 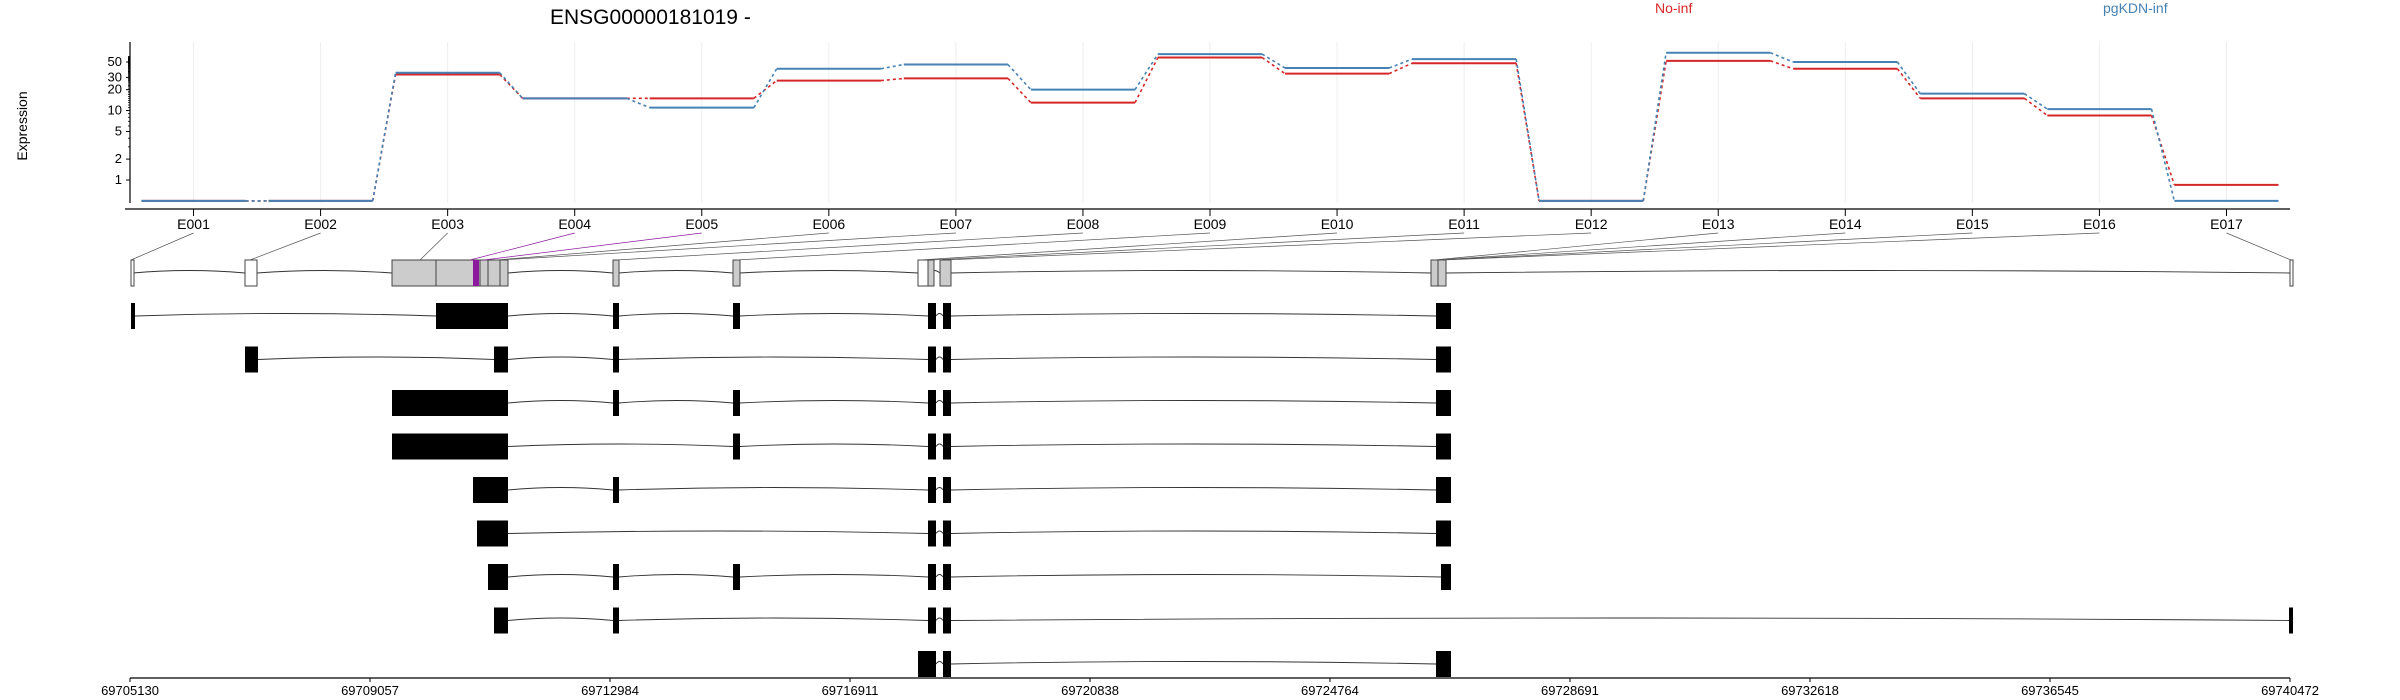 I want to click on genomic-tick-label: 69736545, so click(x=2050, y=690).